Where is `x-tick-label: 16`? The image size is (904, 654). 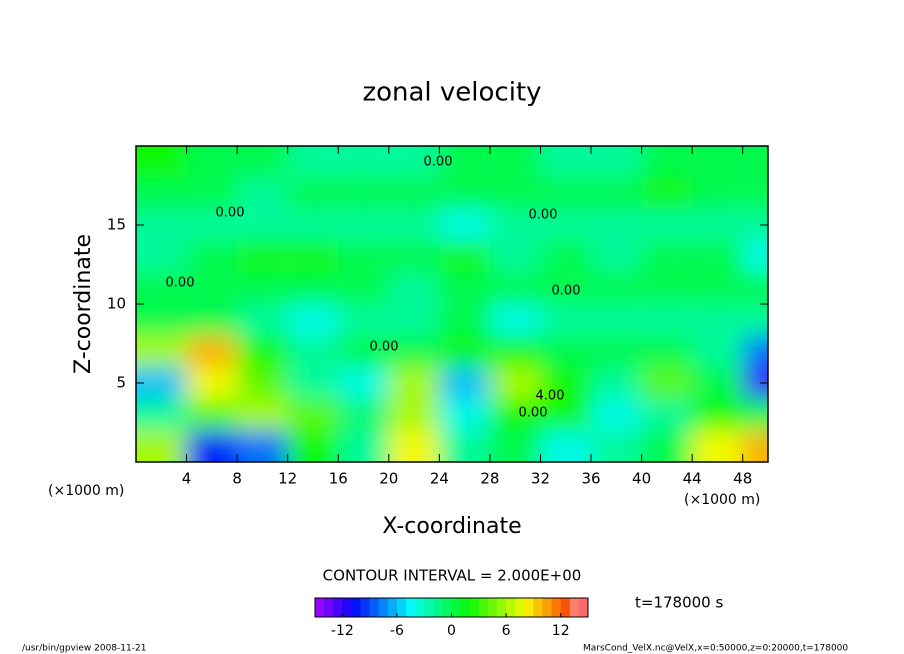
x-tick-label: 16 is located at coordinates (338, 479).